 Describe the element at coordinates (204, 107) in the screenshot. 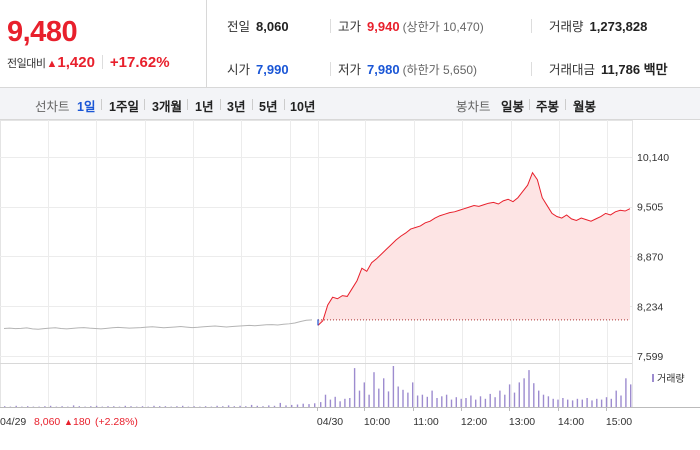

I see `period-1y: 1년` at that location.